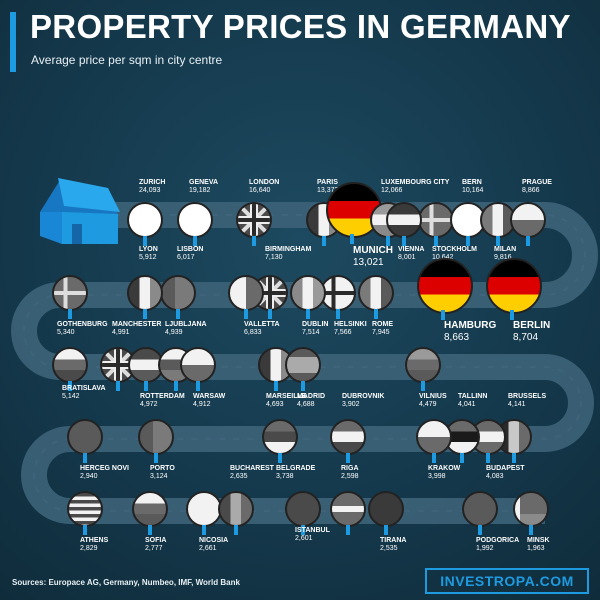  I want to click on city-label-athens: ATHENS, so click(94, 540).